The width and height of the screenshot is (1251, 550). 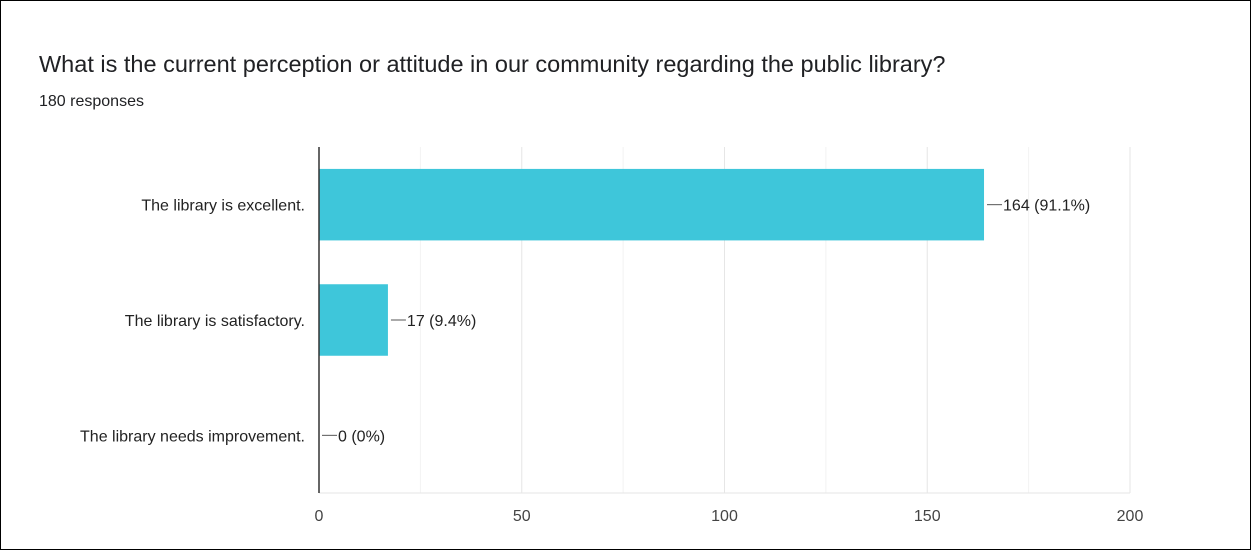 I want to click on value-label: 0 (0%), so click(x=361, y=436).